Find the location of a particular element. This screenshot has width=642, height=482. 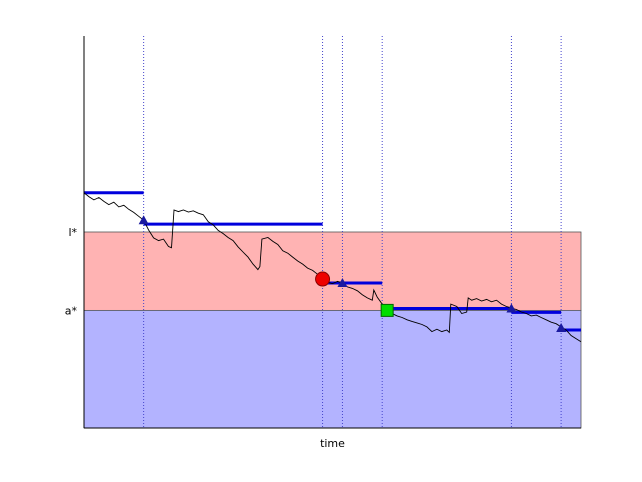

circle-marker is located at coordinates (323, 279).